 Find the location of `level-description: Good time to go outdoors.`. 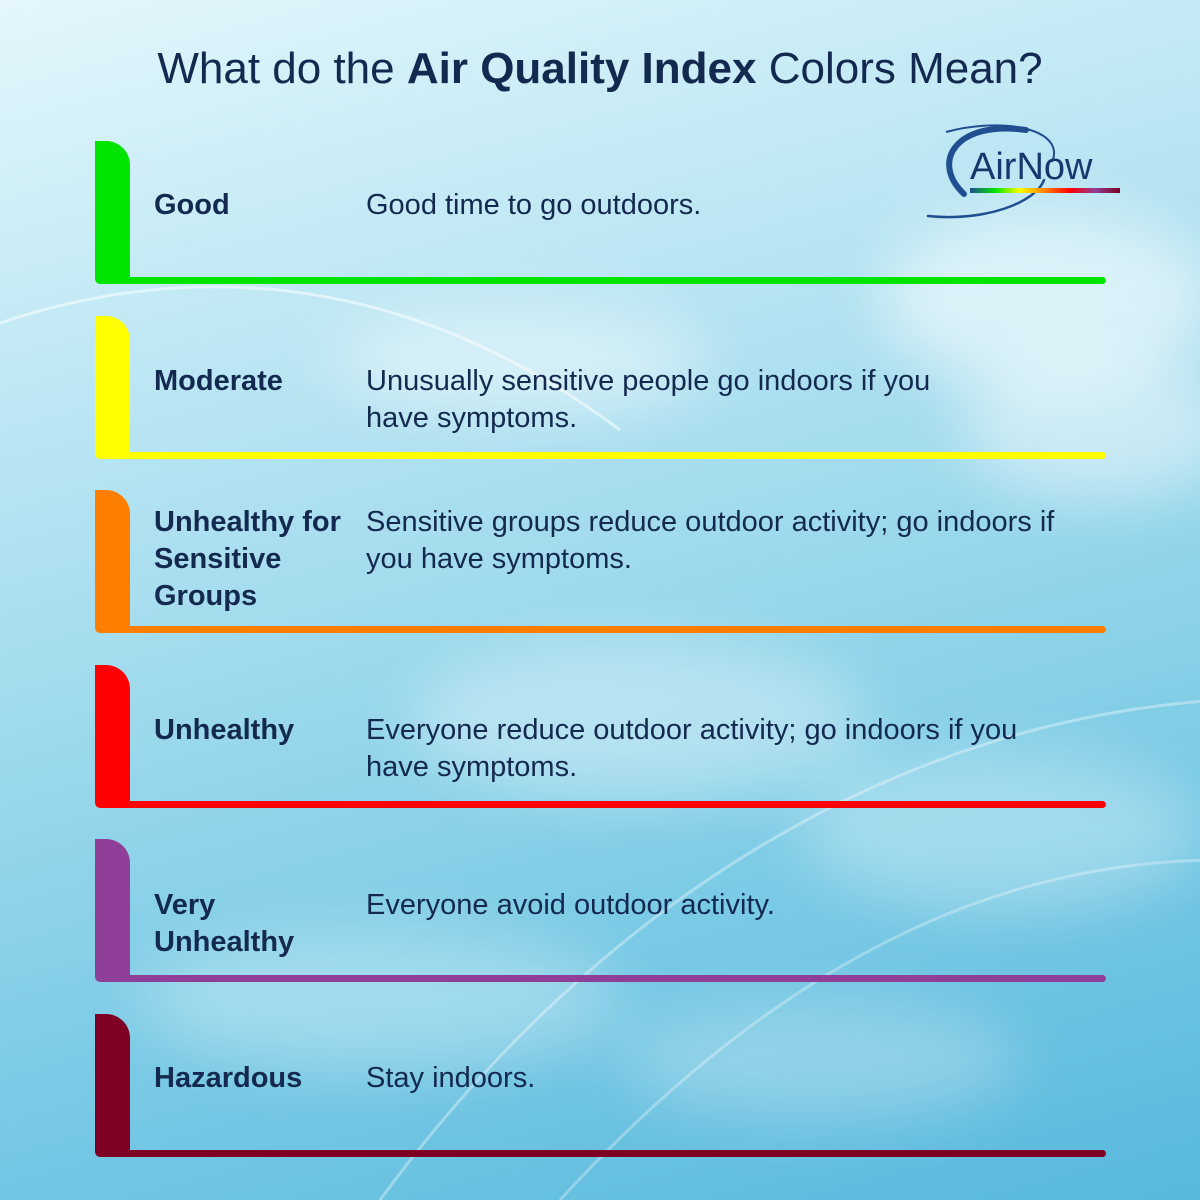

level-description: Good time to go outdoors. is located at coordinates (534, 205).